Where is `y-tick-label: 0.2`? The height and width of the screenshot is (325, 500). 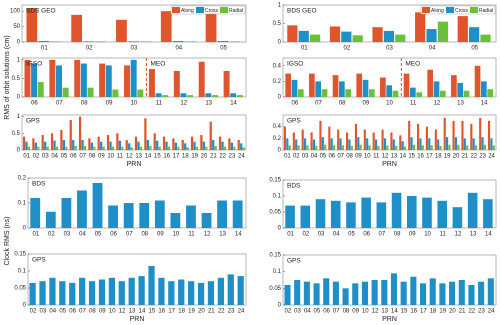
y-tick-label: 0.2 is located at coordinates (22, 179).